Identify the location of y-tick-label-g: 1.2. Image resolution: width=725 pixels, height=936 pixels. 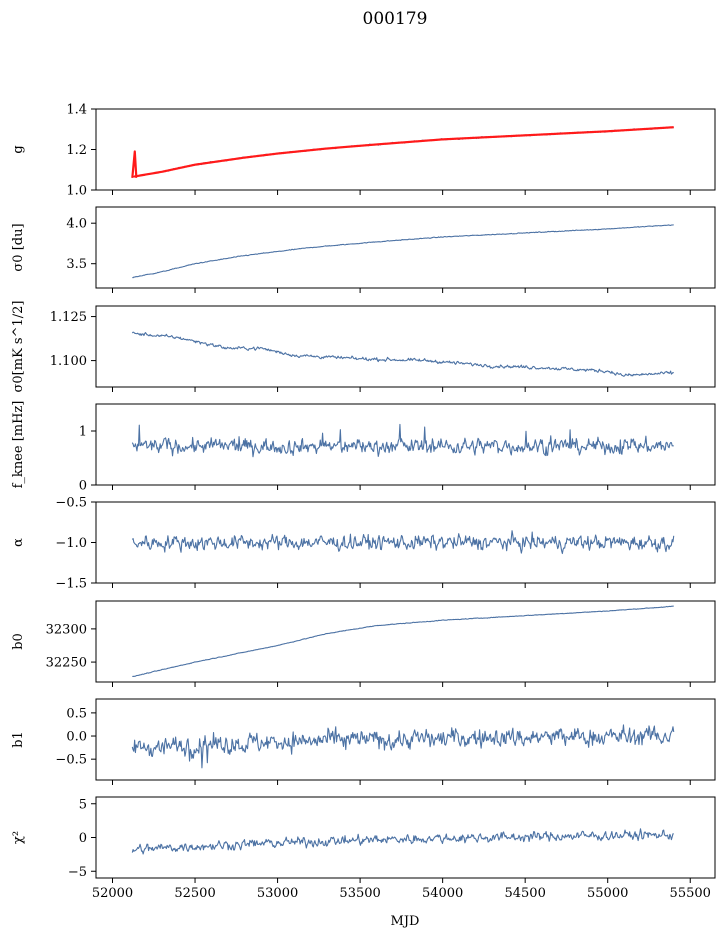
(76, 150).